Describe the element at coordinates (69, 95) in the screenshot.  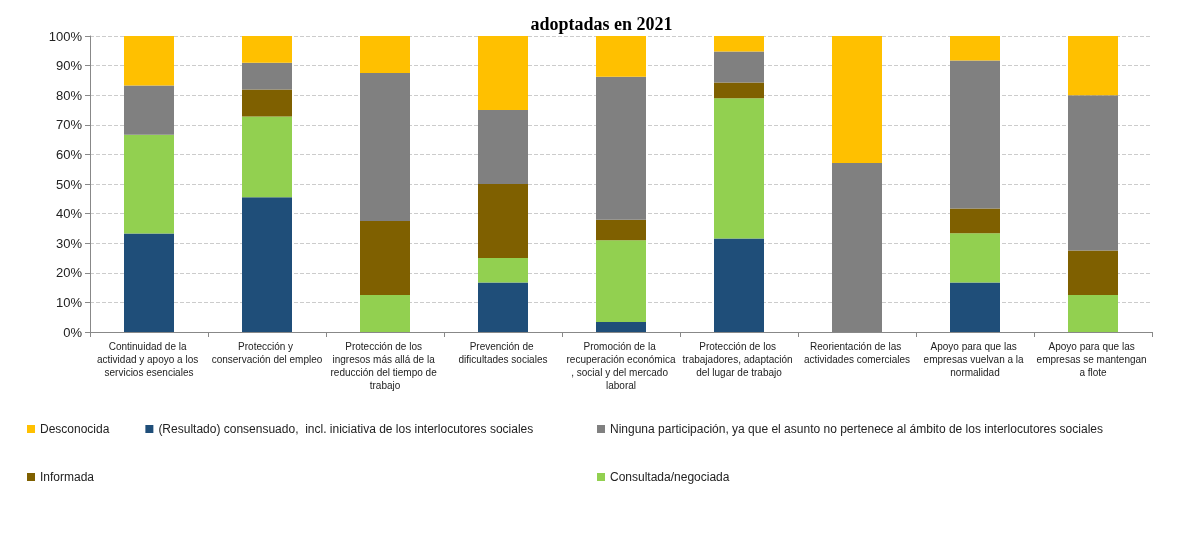
I see `y-tick-label: 80%` at that location.